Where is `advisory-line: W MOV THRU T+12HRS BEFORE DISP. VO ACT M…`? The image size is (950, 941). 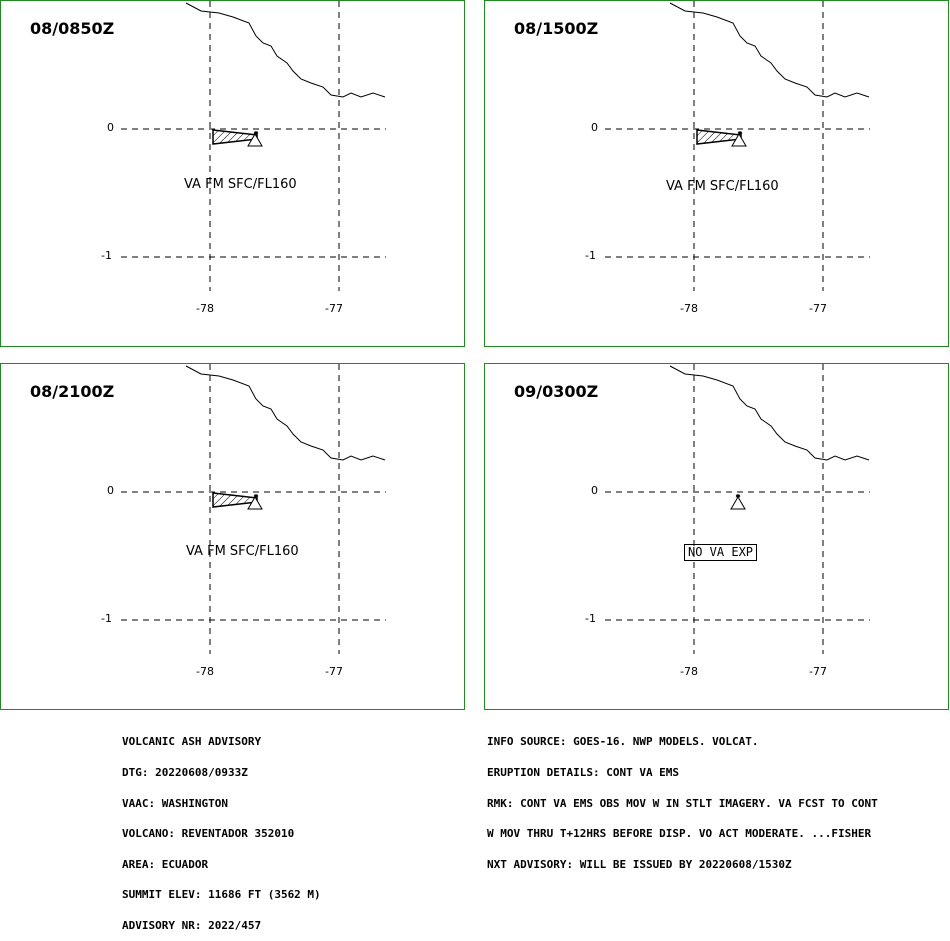 advisory-line: W MOV THRU T+12HRS BEFORE DISP. VO ACT M… is located at coordinates (679, 834).